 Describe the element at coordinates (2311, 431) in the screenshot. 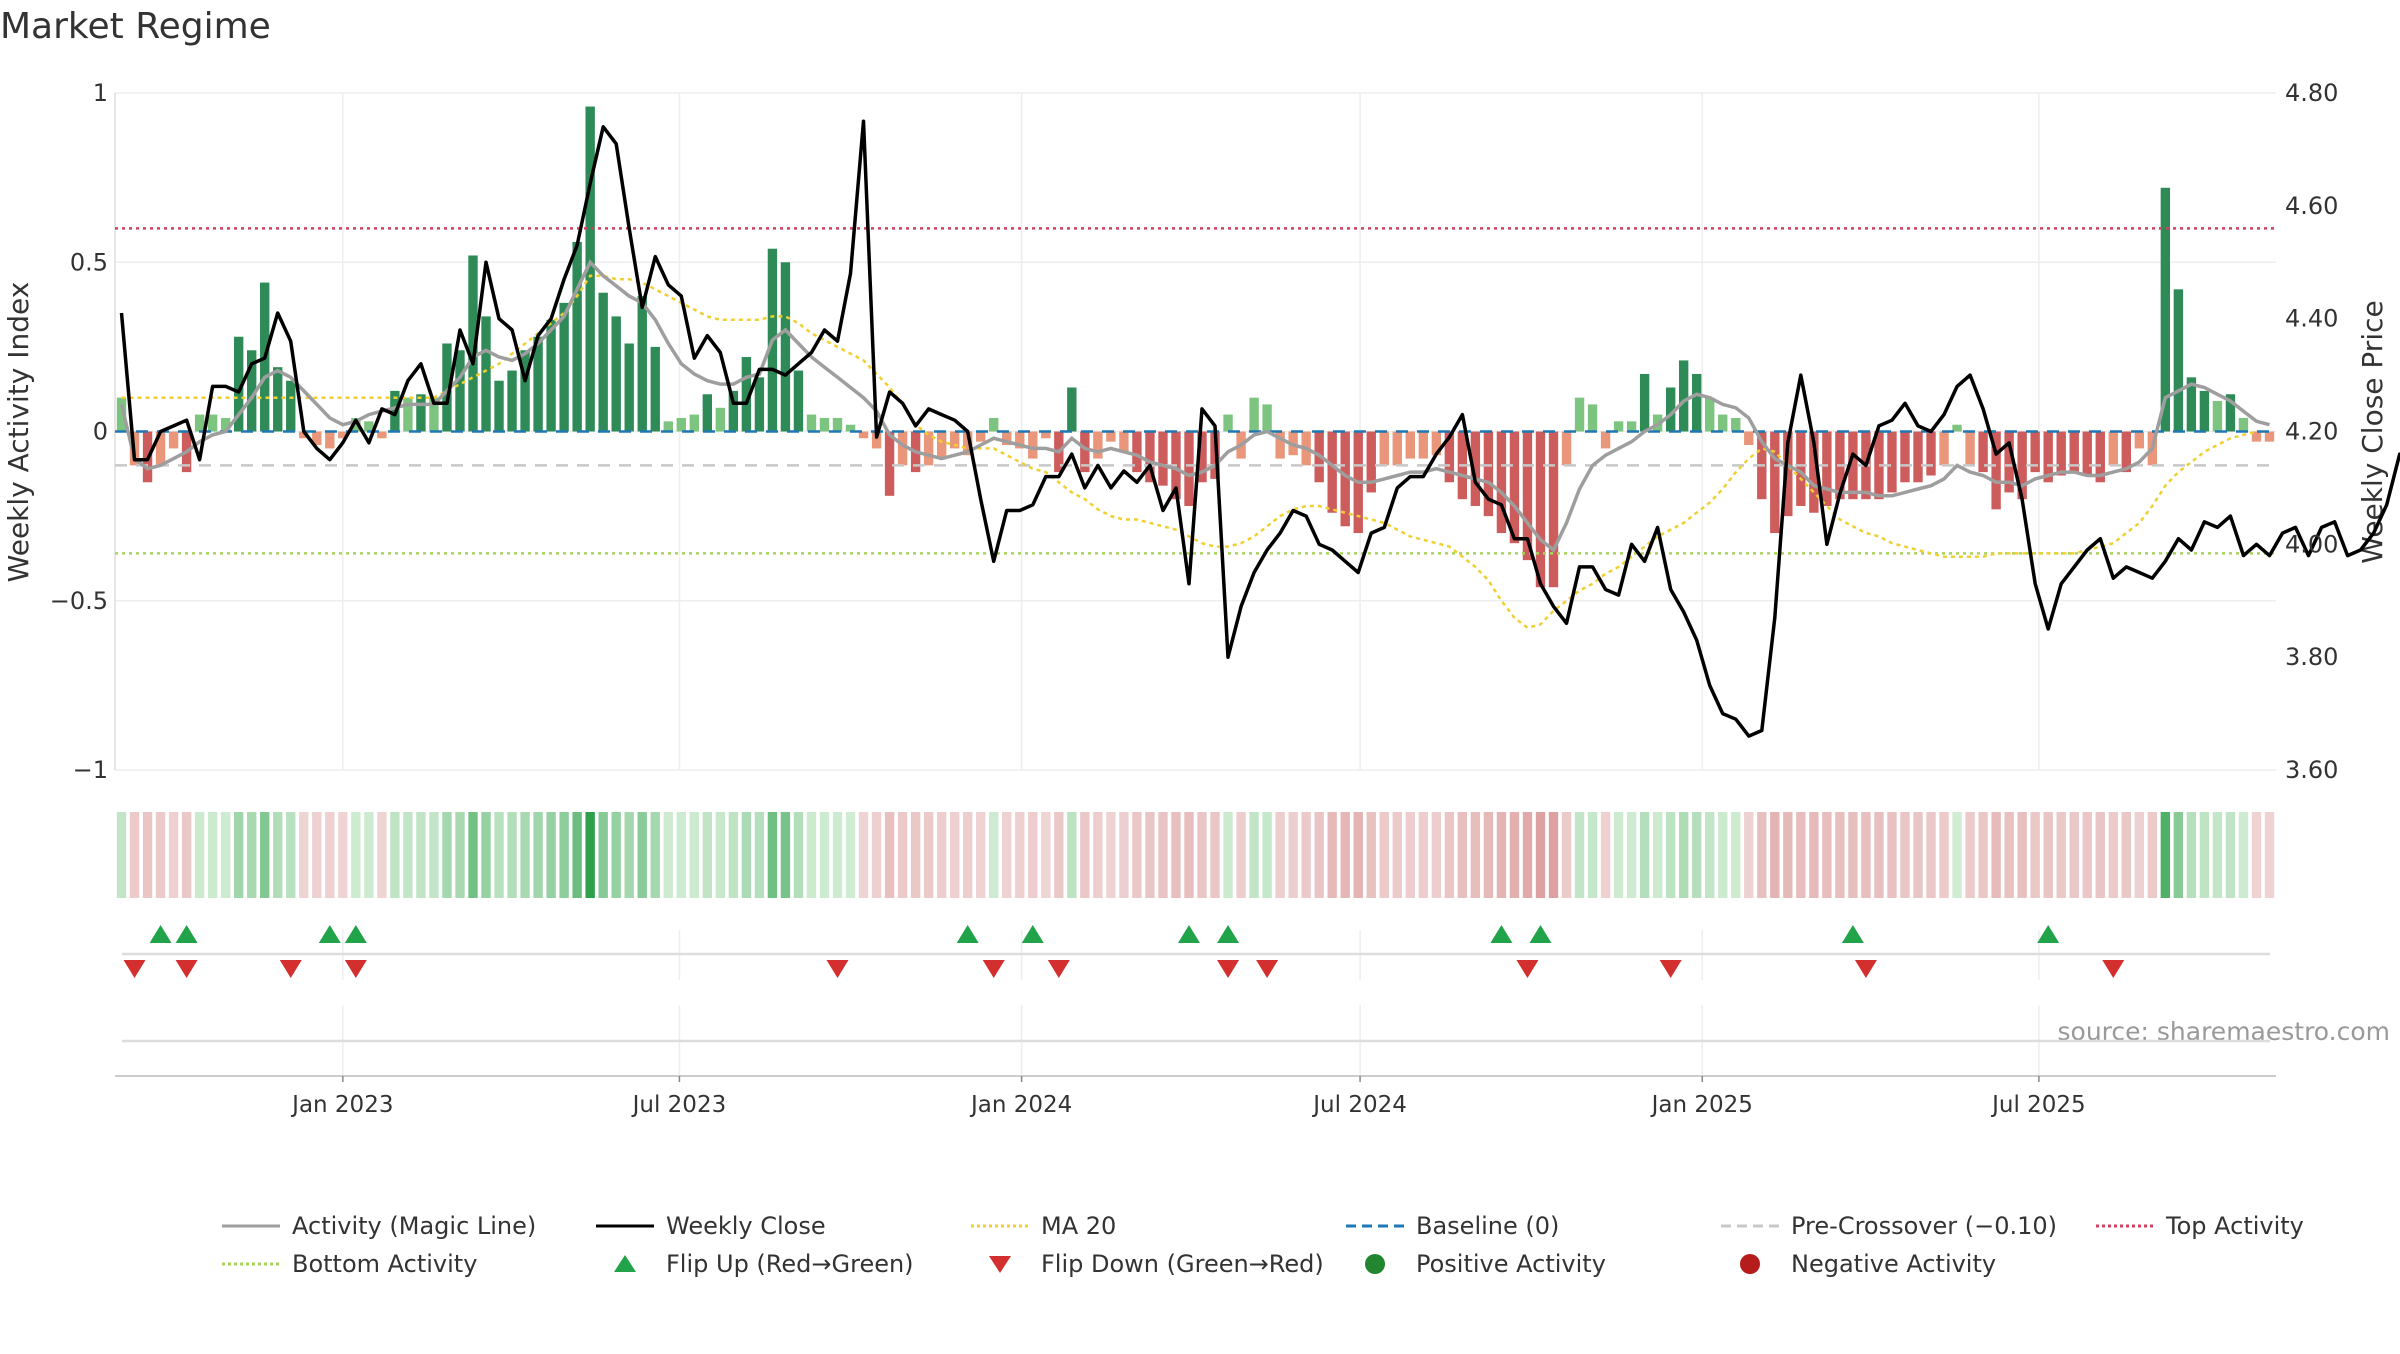

I see `y-axis-right-ticks: 4.804.604.404.204.003.803.60` at that location.